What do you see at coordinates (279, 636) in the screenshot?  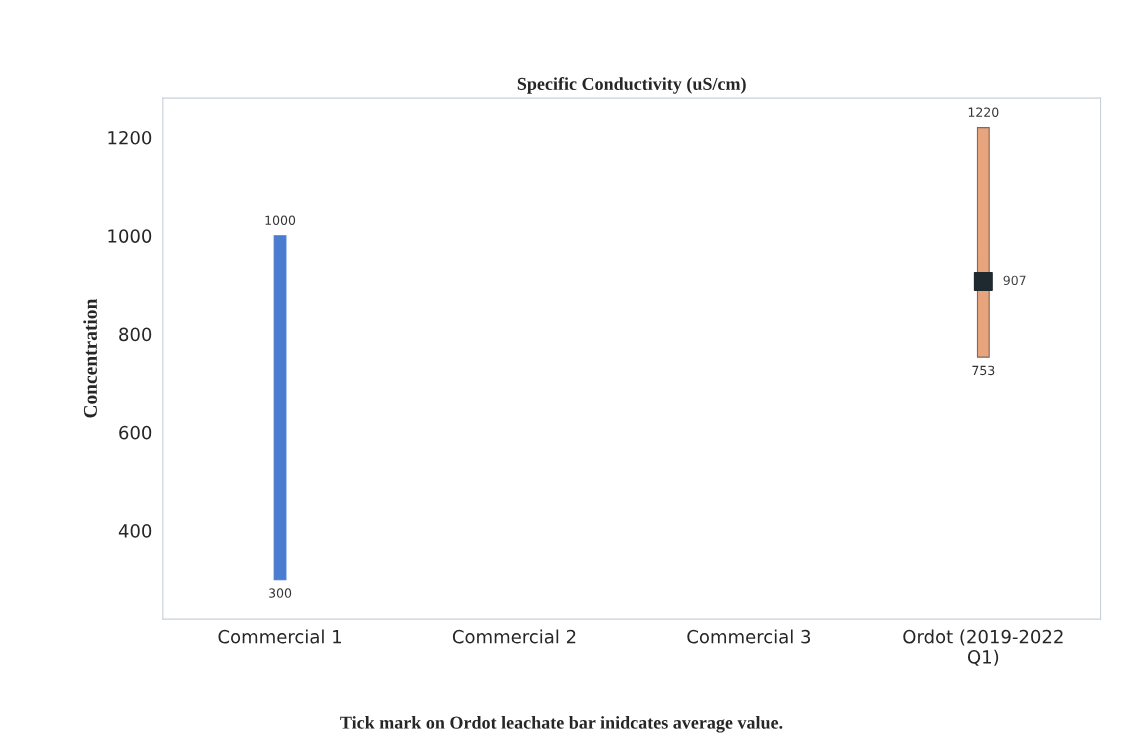 I see `x-tick-label: Commercial 1` at bounding box center [279, 636].